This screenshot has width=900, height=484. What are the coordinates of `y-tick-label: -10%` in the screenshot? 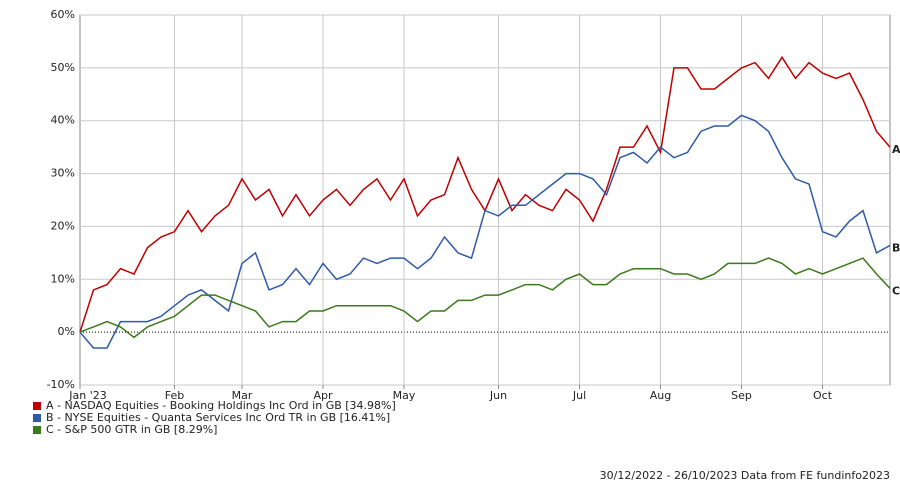 It's located at (61, 384).